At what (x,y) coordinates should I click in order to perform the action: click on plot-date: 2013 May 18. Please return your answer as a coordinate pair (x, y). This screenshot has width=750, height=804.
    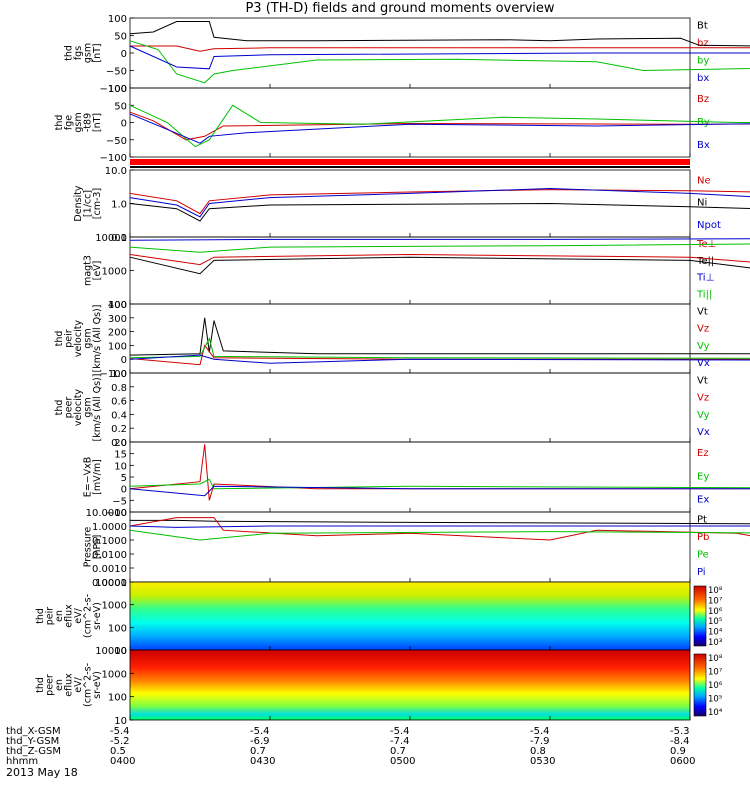
    Looking at the image, I should click on (42, 772).